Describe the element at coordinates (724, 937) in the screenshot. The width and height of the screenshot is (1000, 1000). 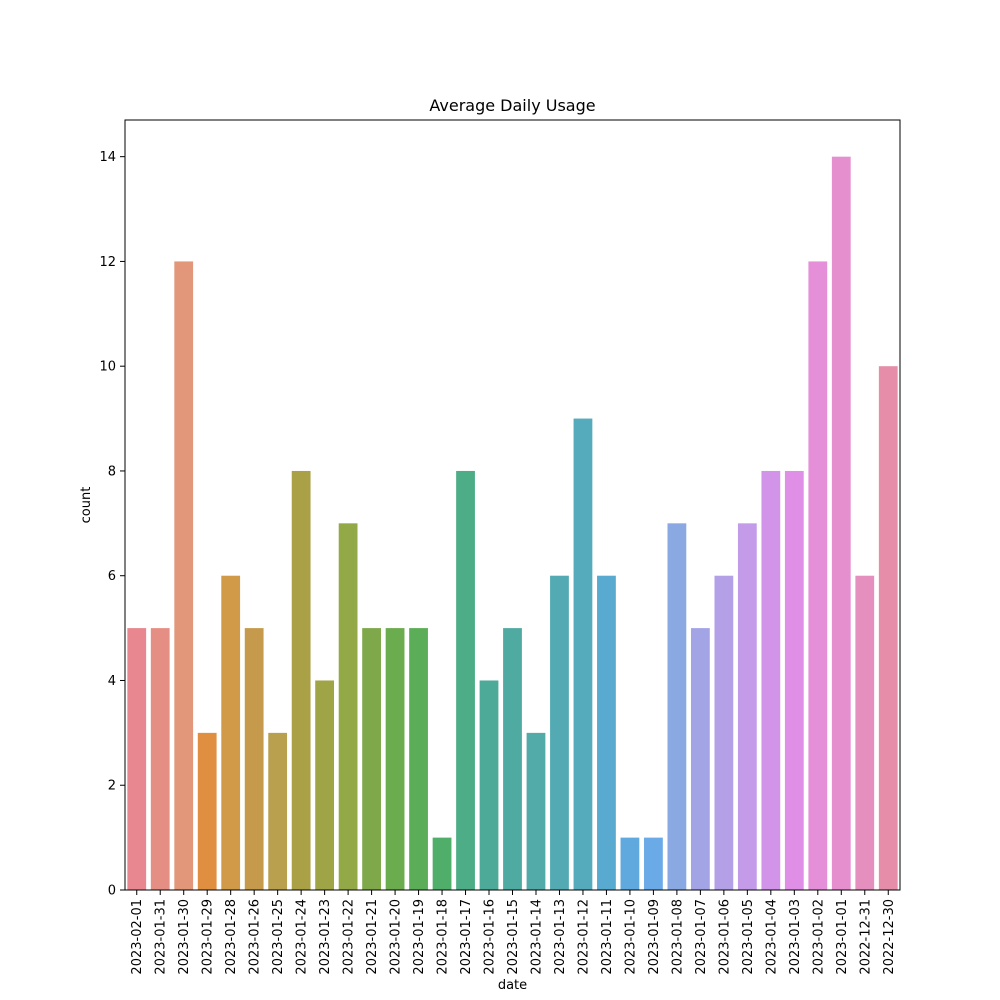
I see `x-tick-label: 2023-01-06` at that location.